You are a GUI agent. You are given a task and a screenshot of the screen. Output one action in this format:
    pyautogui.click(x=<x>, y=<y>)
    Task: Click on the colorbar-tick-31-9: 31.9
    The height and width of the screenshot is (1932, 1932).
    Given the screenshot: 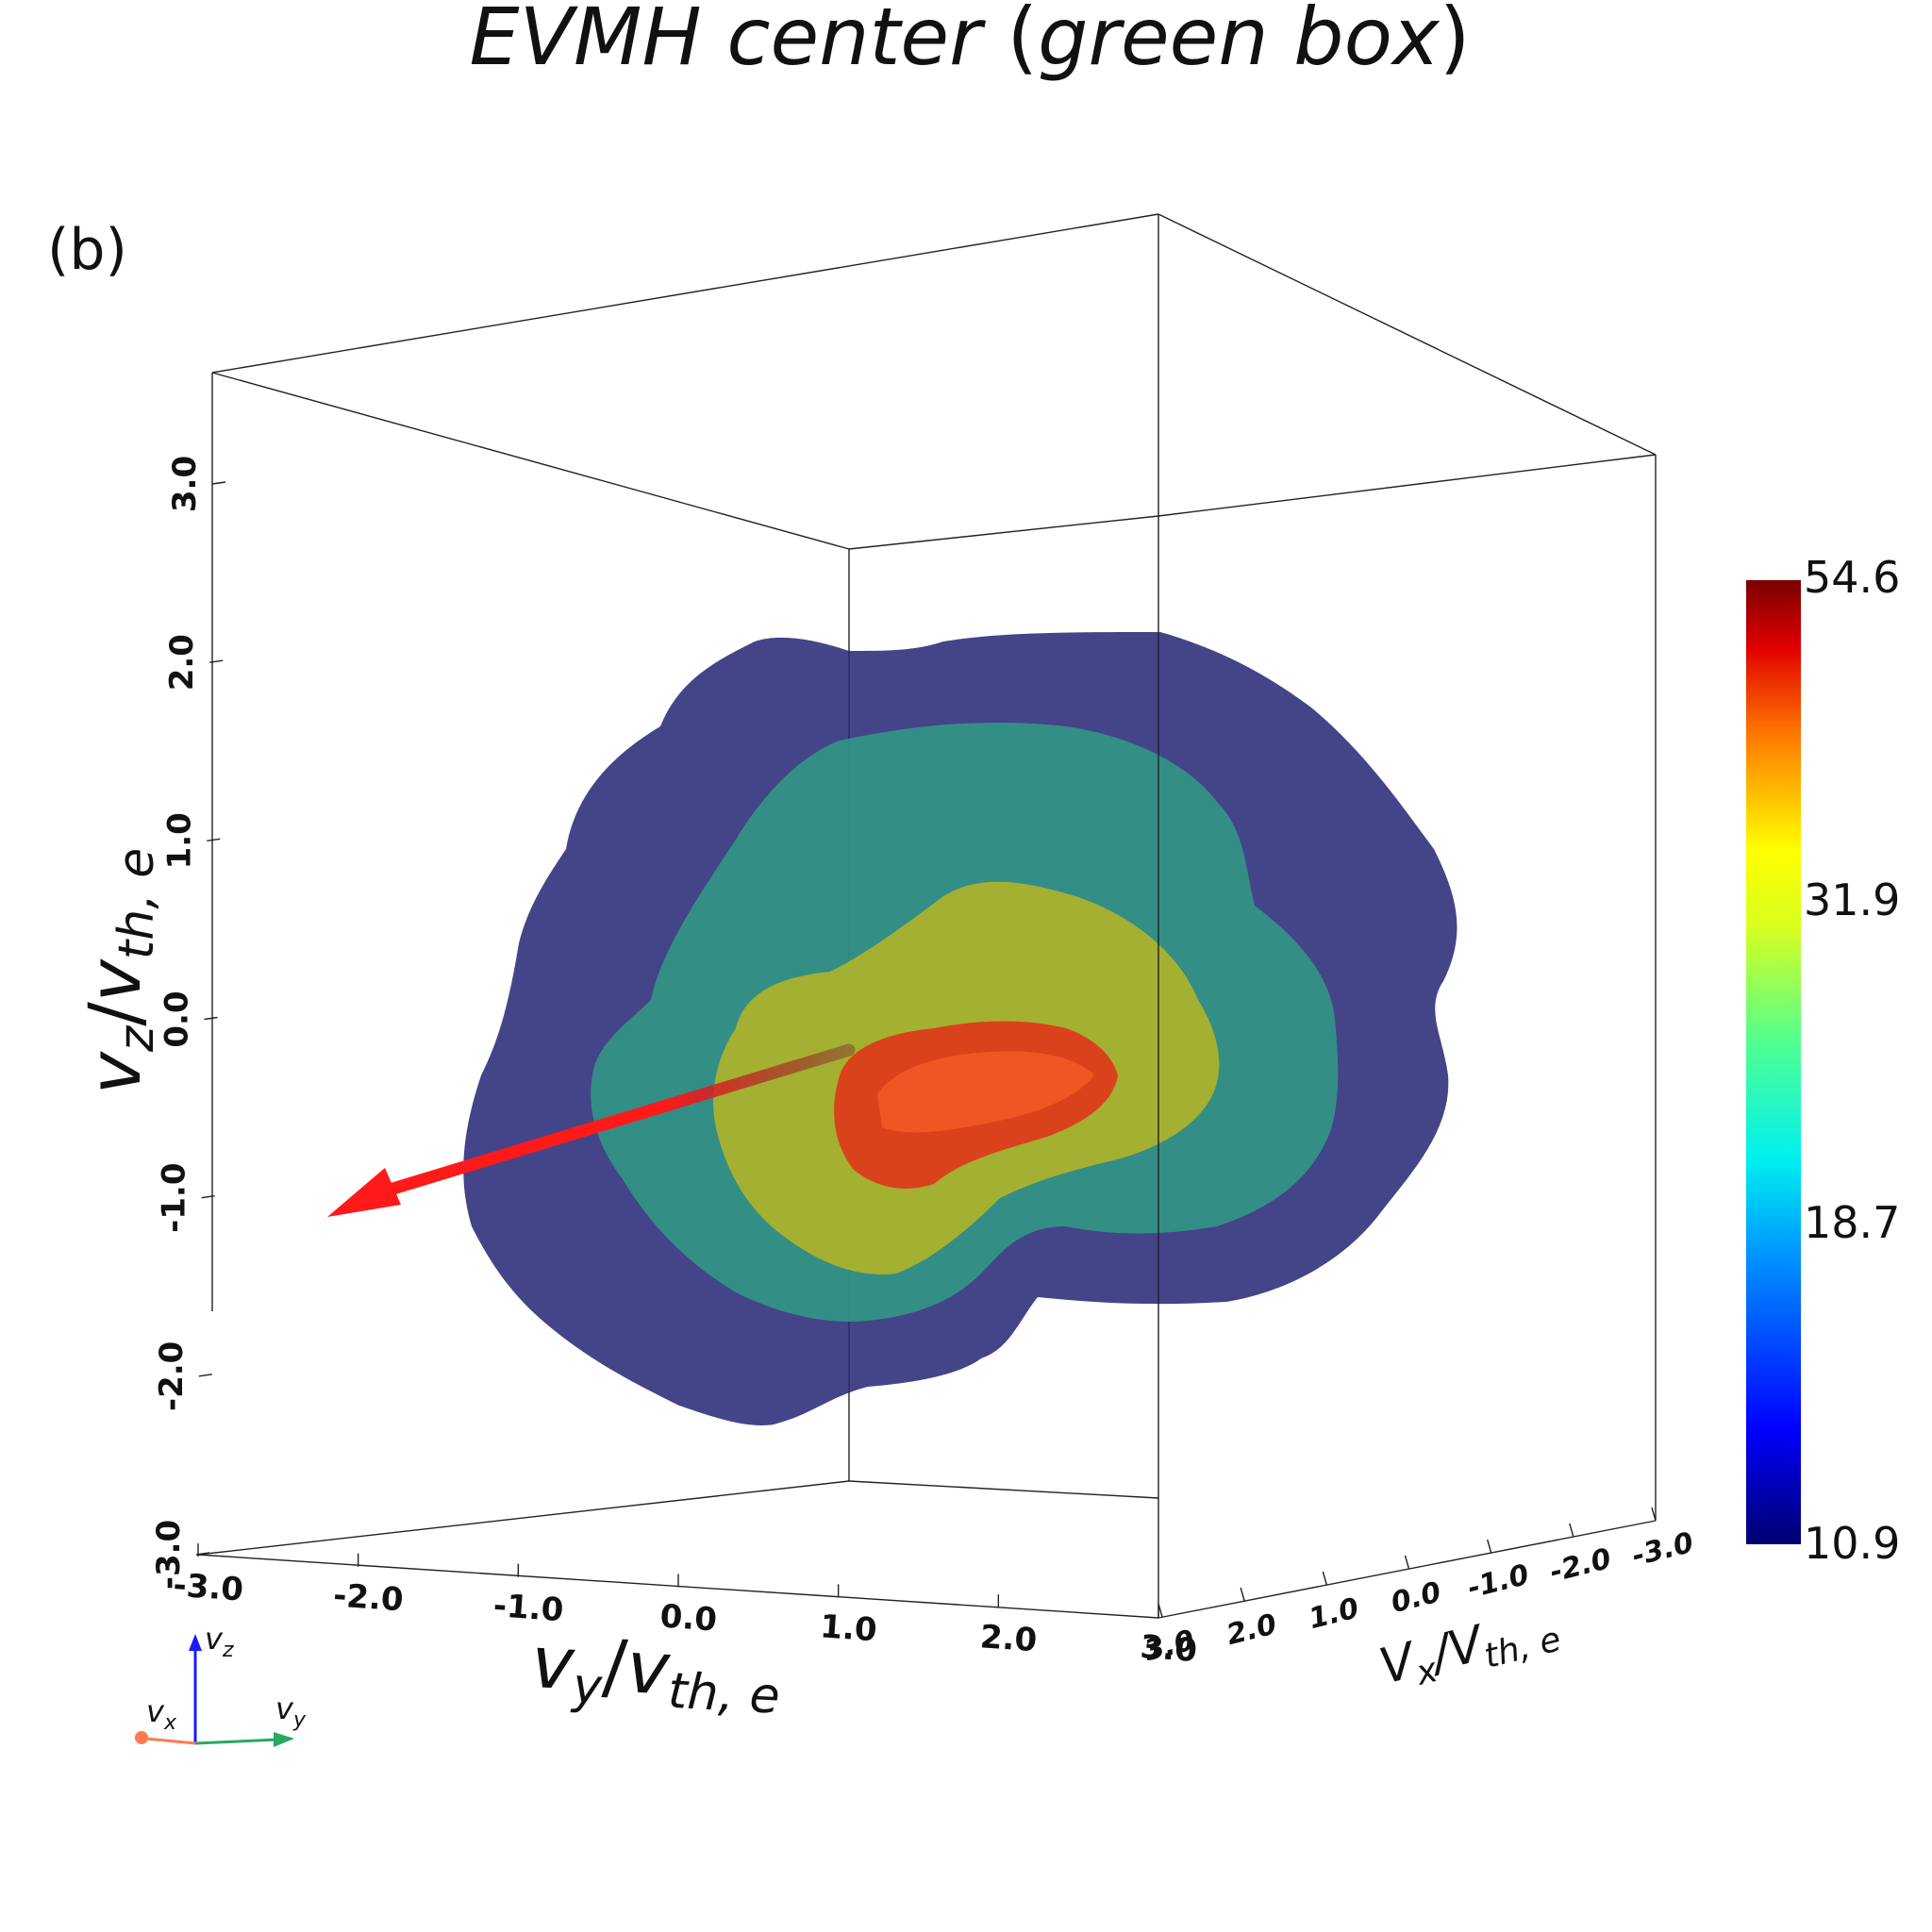 What is the action you would take?
    pyautogui.click(x=1852, y=899)
    